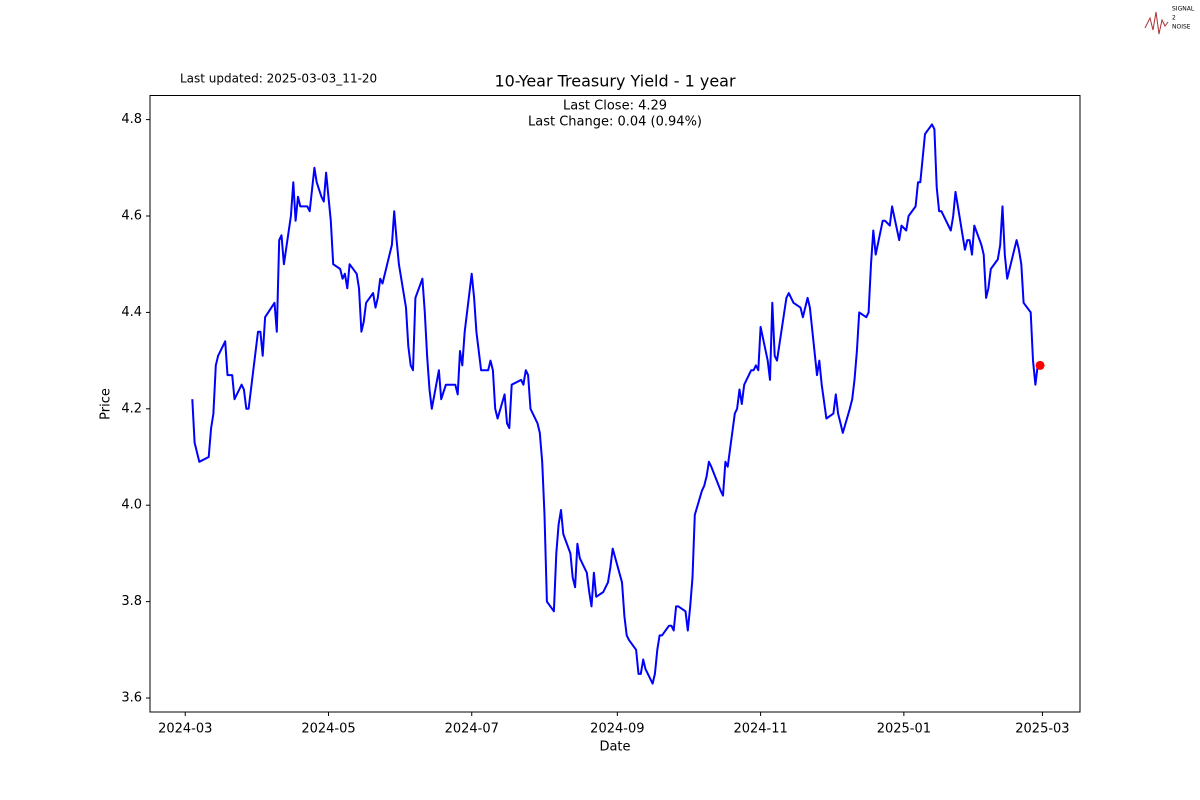  What do you see at coordinates (615, 106) in the screenshot?
I see `annotation: Last Close: 4.29` at bounding box center [615, 106].